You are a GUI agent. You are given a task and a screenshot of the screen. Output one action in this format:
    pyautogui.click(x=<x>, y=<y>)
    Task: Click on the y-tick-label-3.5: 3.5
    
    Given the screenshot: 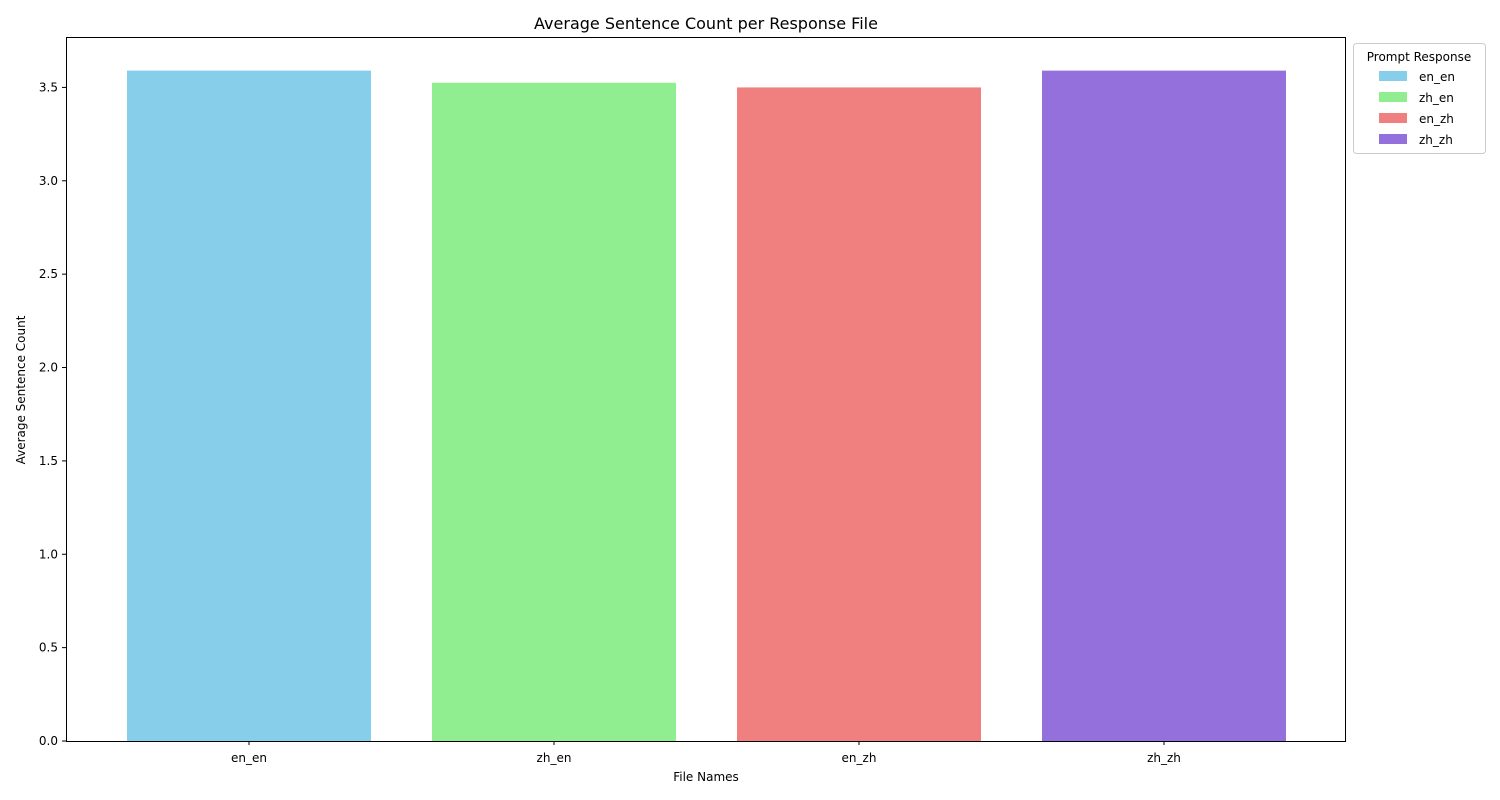 What is the action you would take?
    pyautogui.click(x=48, y=87)
    